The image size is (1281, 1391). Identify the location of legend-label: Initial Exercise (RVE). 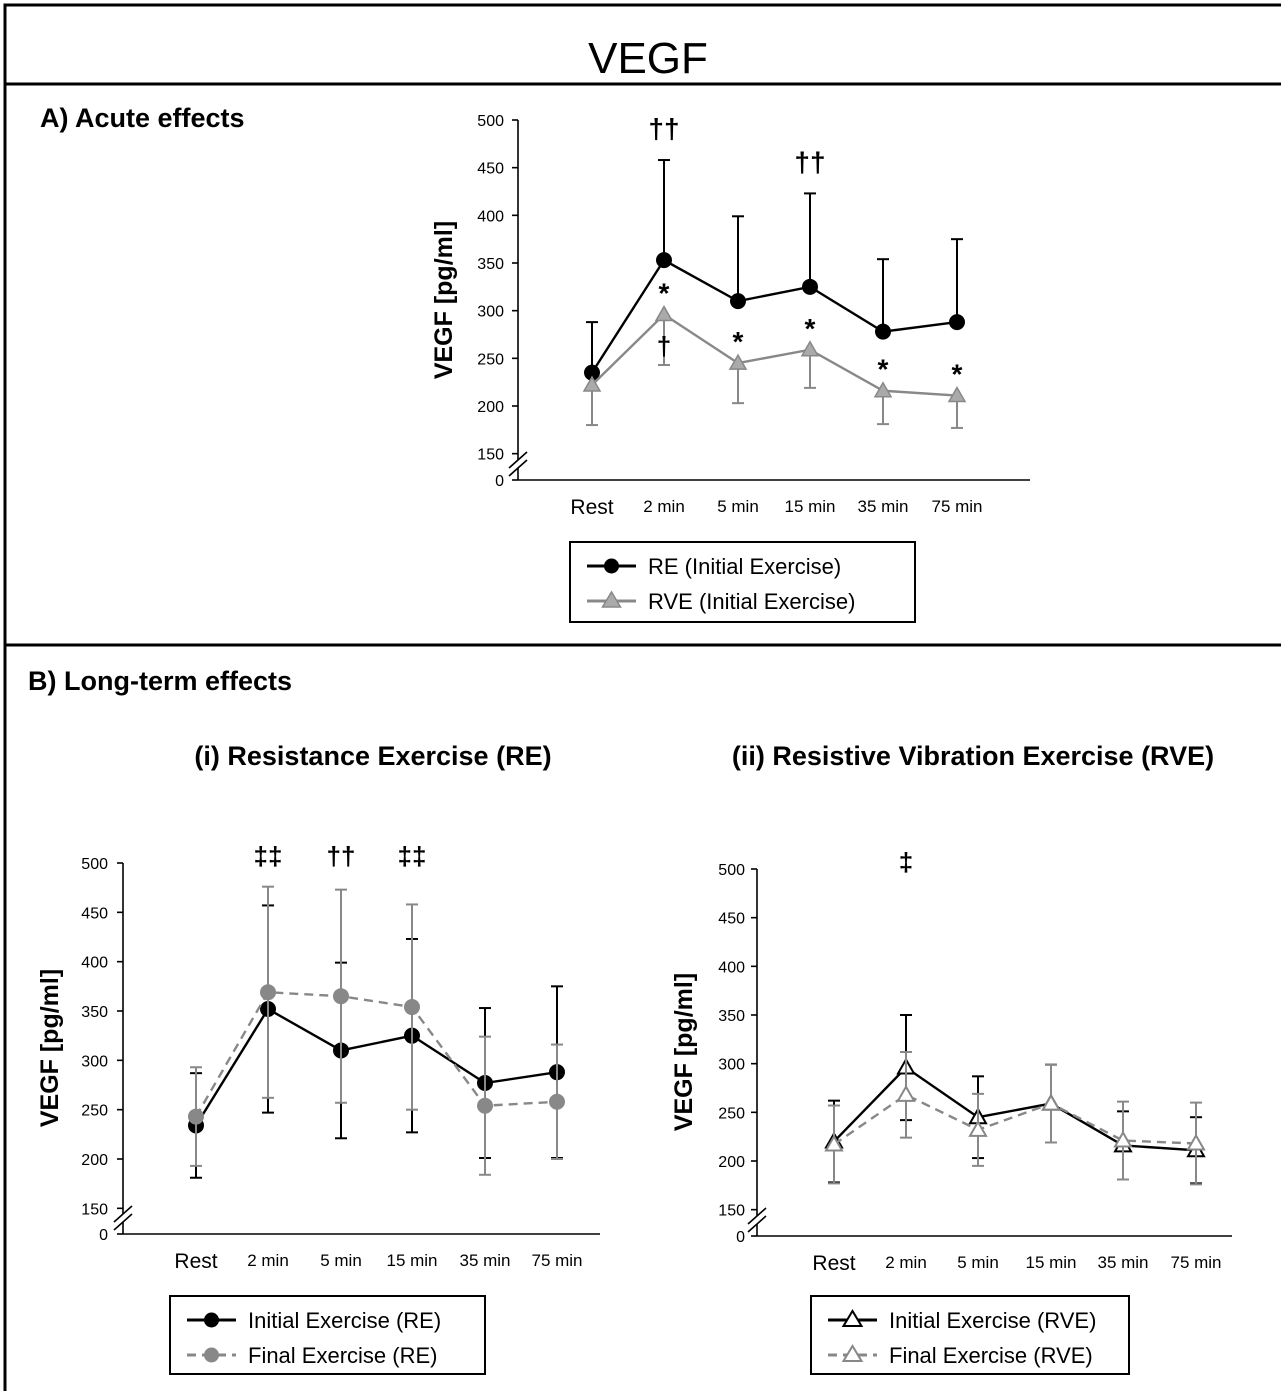
(992, 1320).